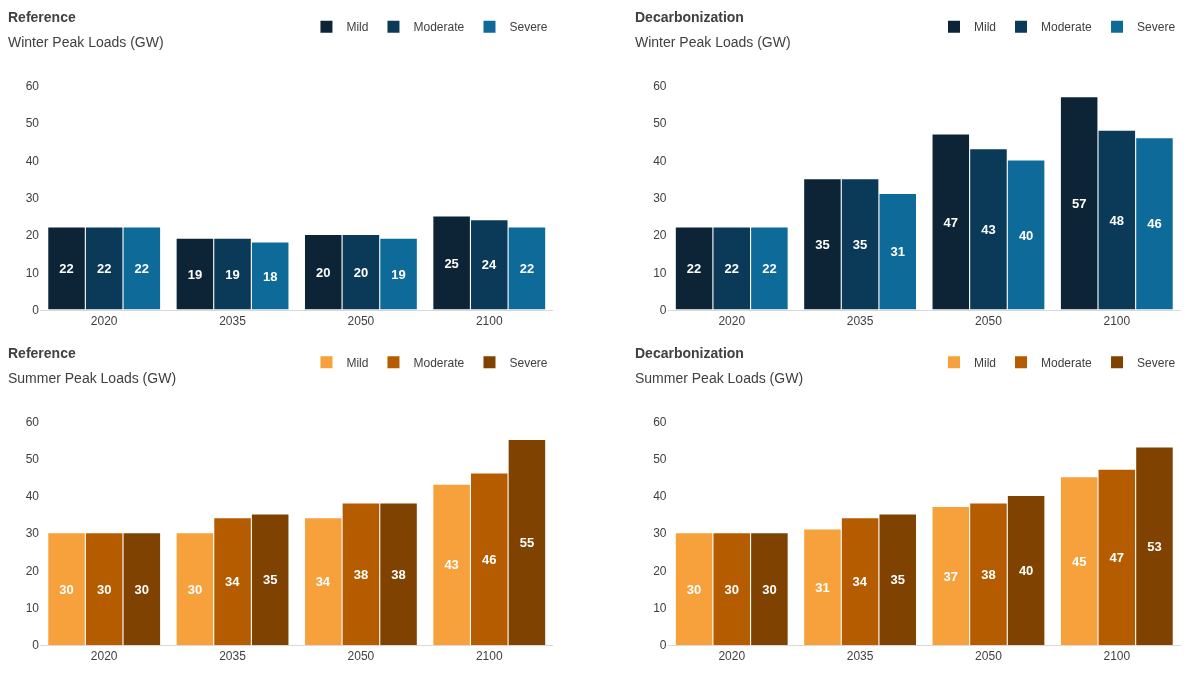 This screenshot has height=675, width=1201. I want to click on data-label: 46, so click(1154, 224).